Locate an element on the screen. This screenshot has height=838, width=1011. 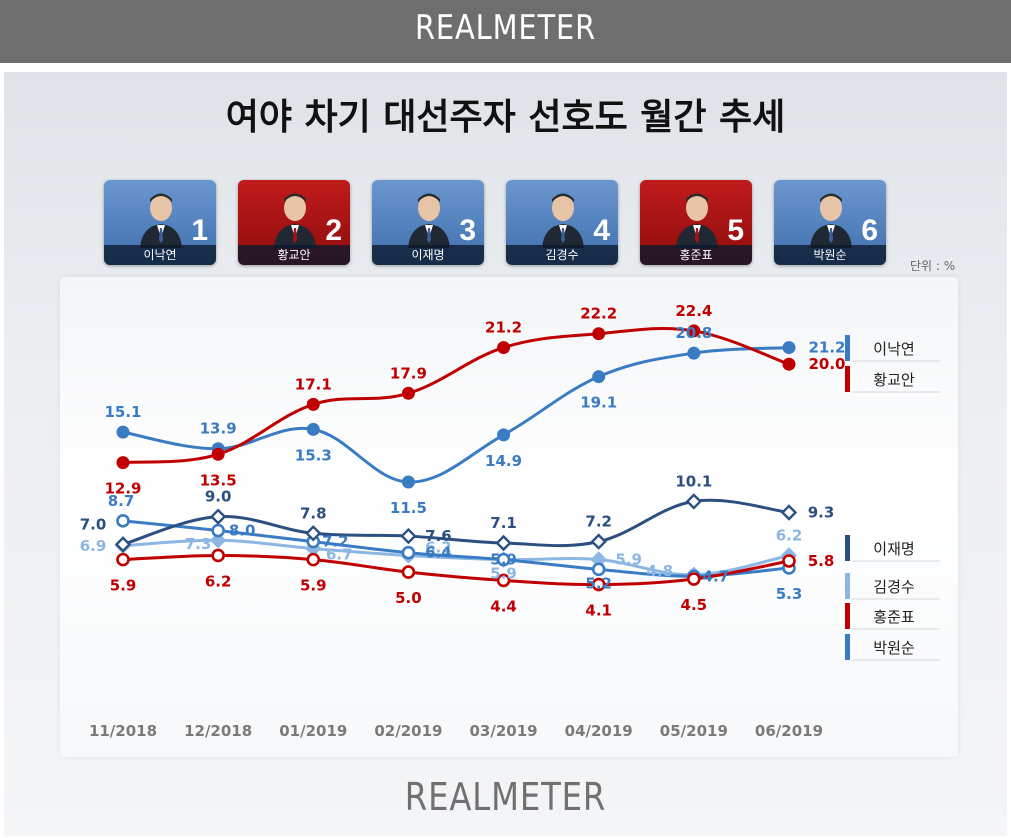
candidate-name: 김경수 is located at coordinates (562, 255).